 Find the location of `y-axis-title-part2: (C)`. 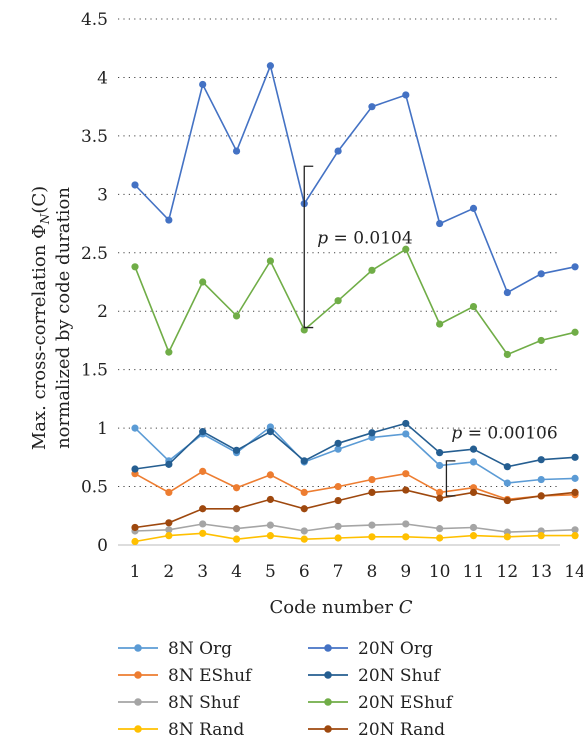

y-axis-title-part2: (C) is located at coordinates (39, 200).